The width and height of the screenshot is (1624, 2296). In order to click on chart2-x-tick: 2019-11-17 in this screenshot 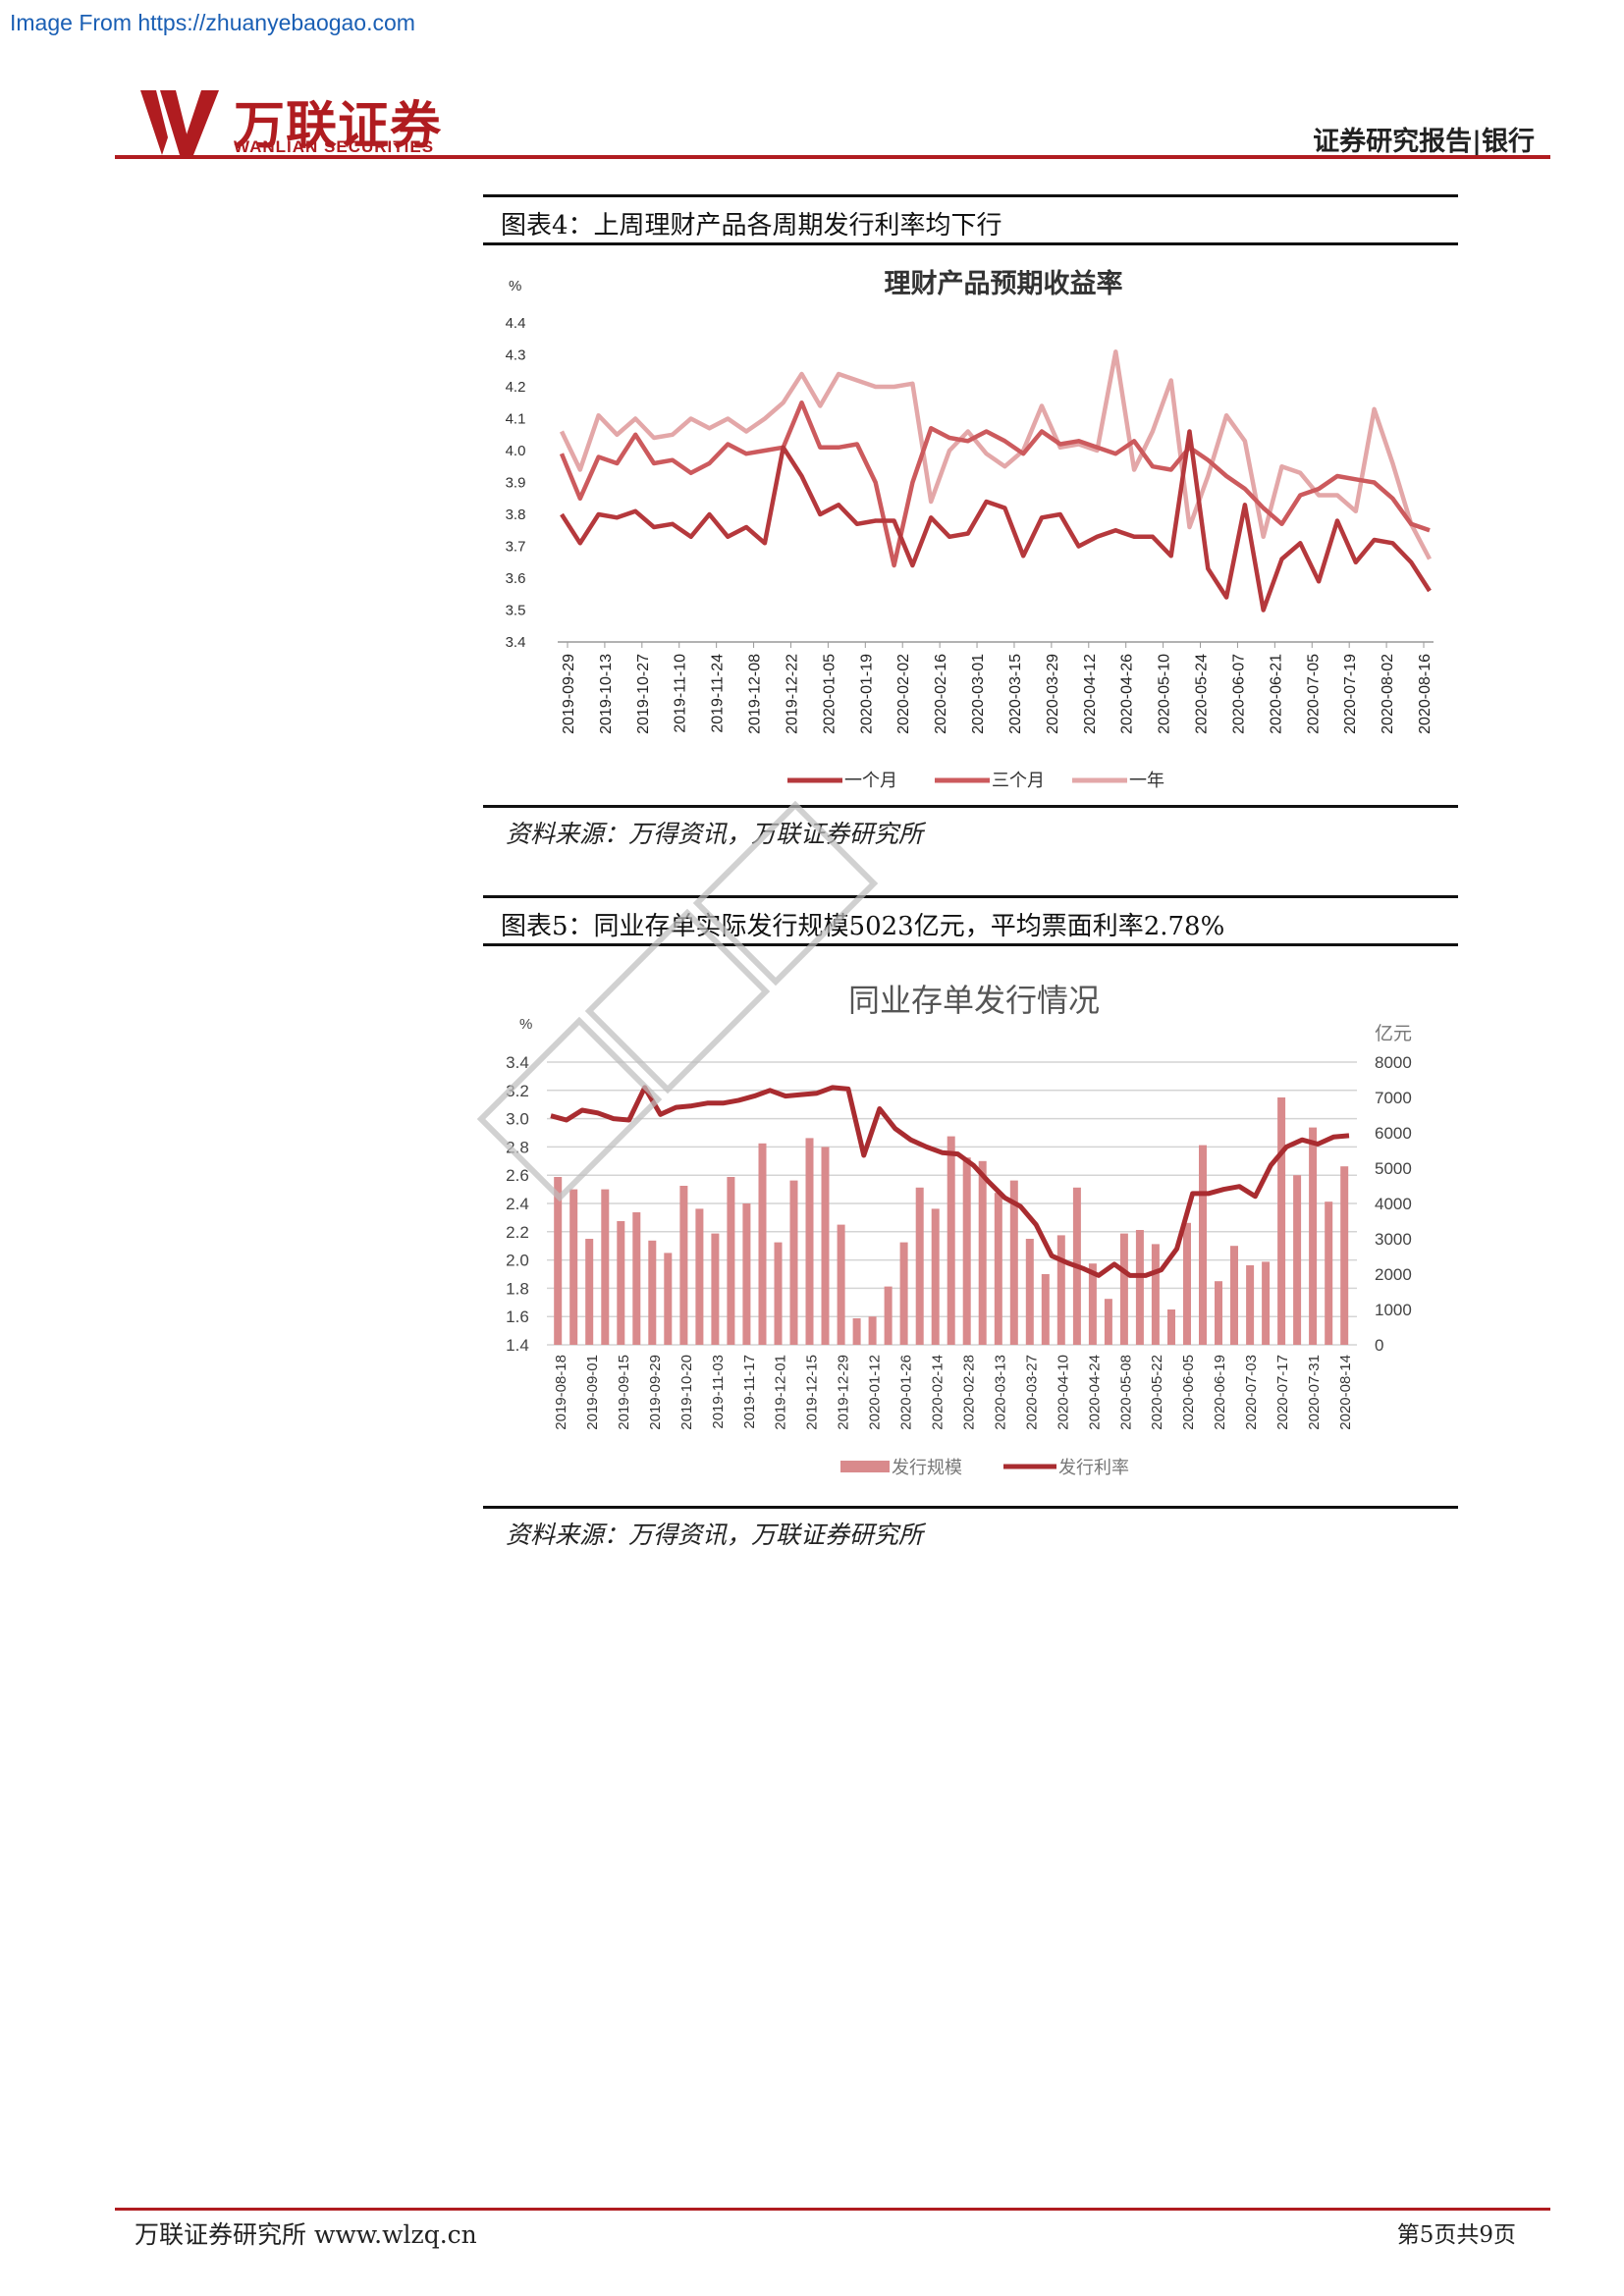, I will do `click(749, 1392)`.